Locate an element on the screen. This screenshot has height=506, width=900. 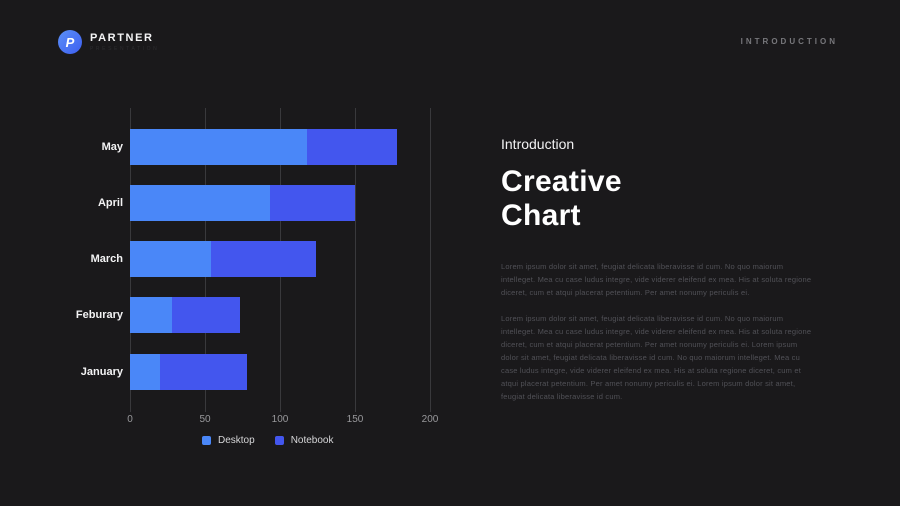
category-label-april: April is located at coordinates (110, 202).